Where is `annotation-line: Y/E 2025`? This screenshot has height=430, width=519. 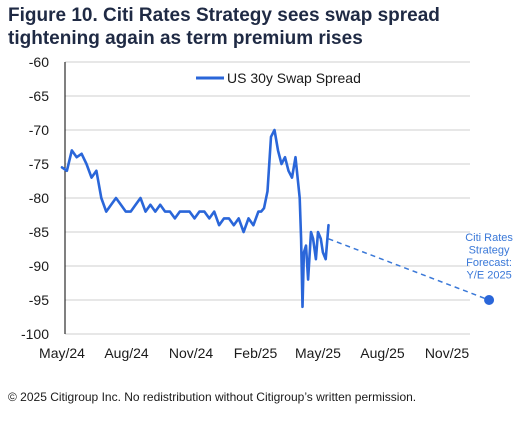 annotation-line: Y/E 2025 is located at coordinates (488, 276).